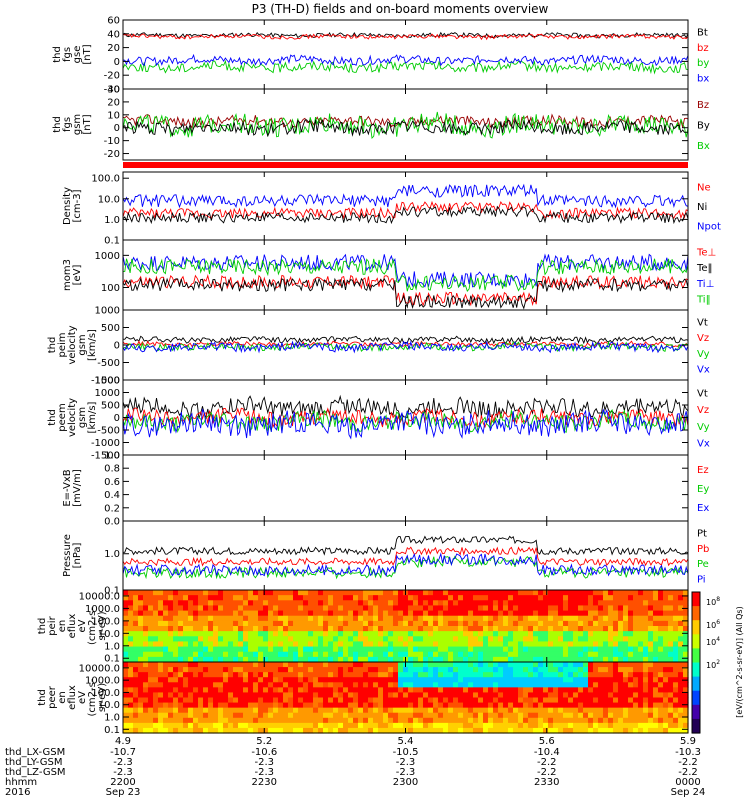 The height and width of the screenshot is (800, 750). Describe the element at coordinates (713, 664) in the screenshot. I see `colorbar-tick-label: 102` at that location.